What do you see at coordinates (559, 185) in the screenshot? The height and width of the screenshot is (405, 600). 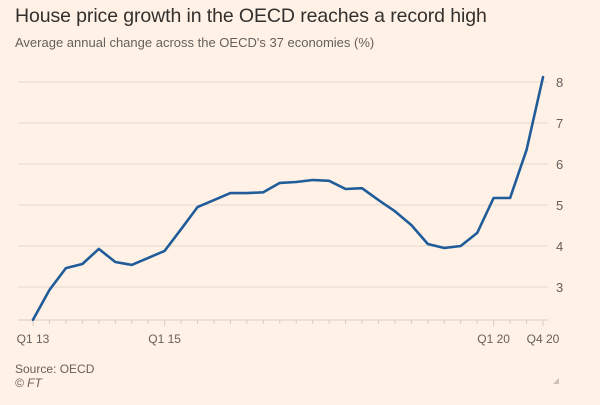 I see `y-axis: 3 4 5 6 7 8` at bounding box center [559, 185].